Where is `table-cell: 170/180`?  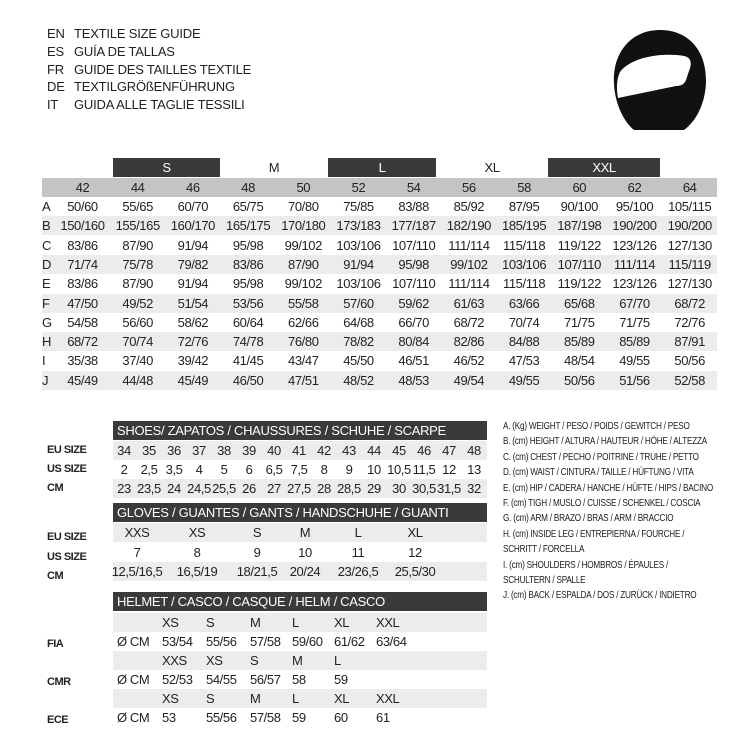 table-cell: 170/180 is located at coordinates (303, 226).